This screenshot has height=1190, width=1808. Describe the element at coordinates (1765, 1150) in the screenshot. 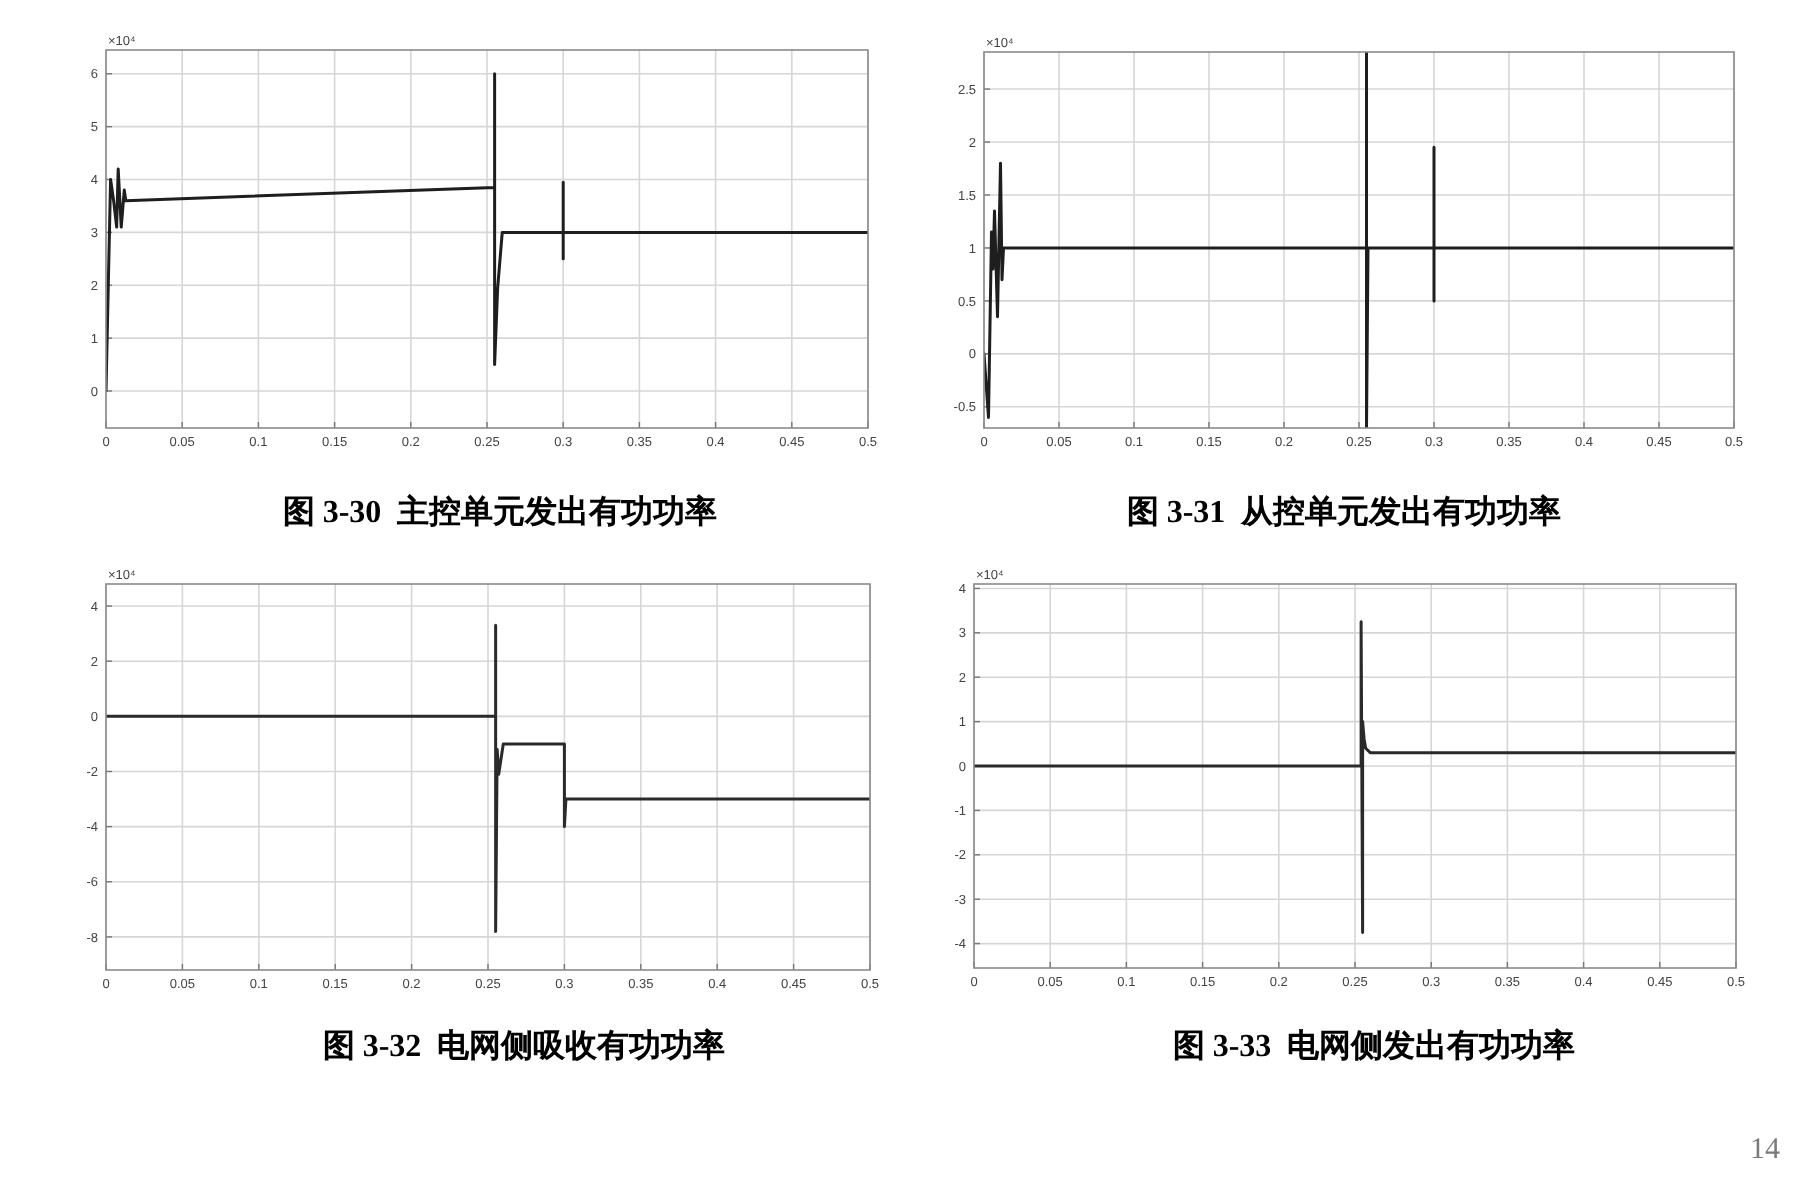

I see `text: 14` at that location.